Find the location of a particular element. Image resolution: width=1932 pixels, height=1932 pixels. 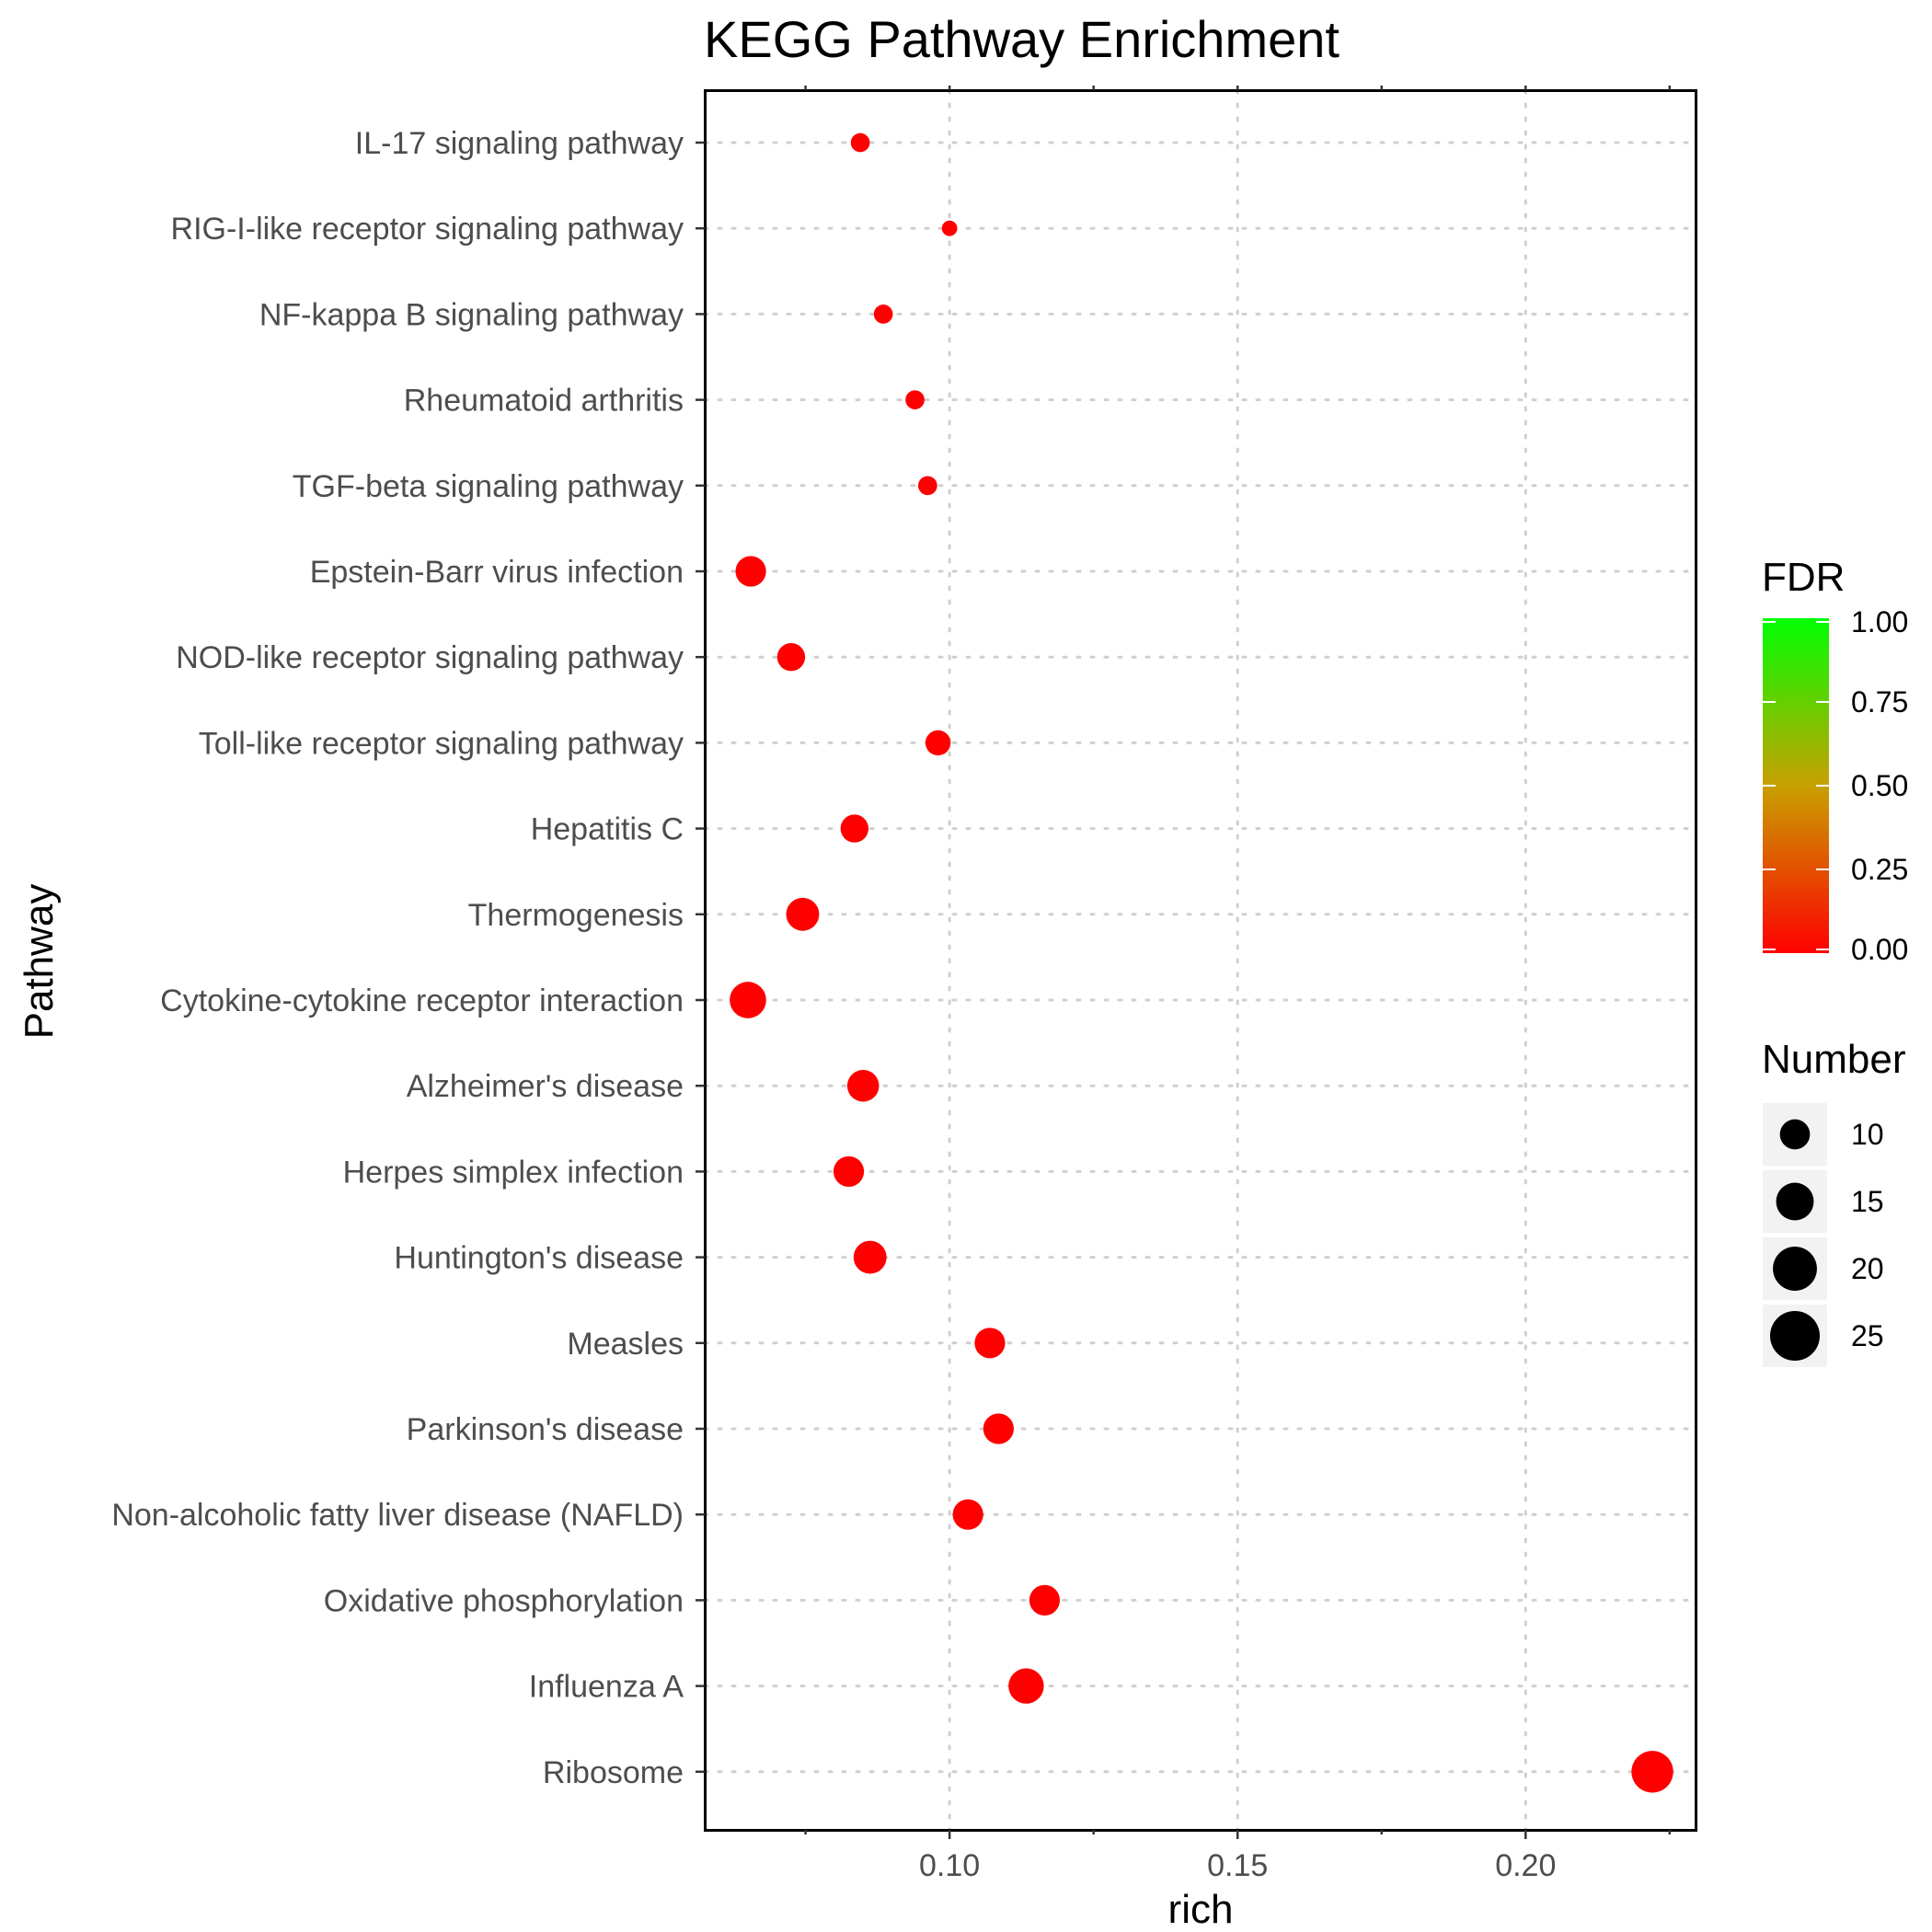

y-tick-label: Herpes simplex infection is located at coordinates (513, 1172).